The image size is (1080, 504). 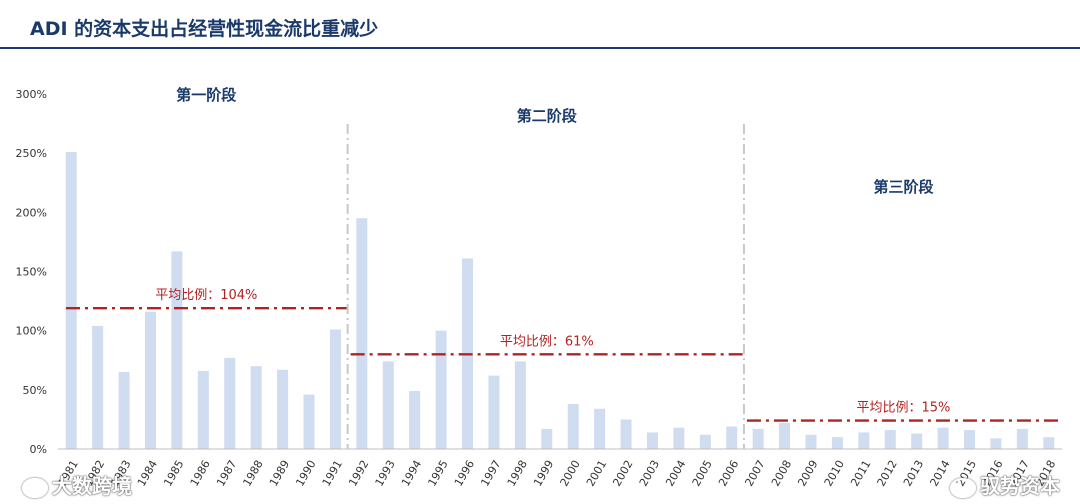 I want to click on y-axis: 0% 50% 100% 150% 200% 250% 300%, so click(x=31, y=272).